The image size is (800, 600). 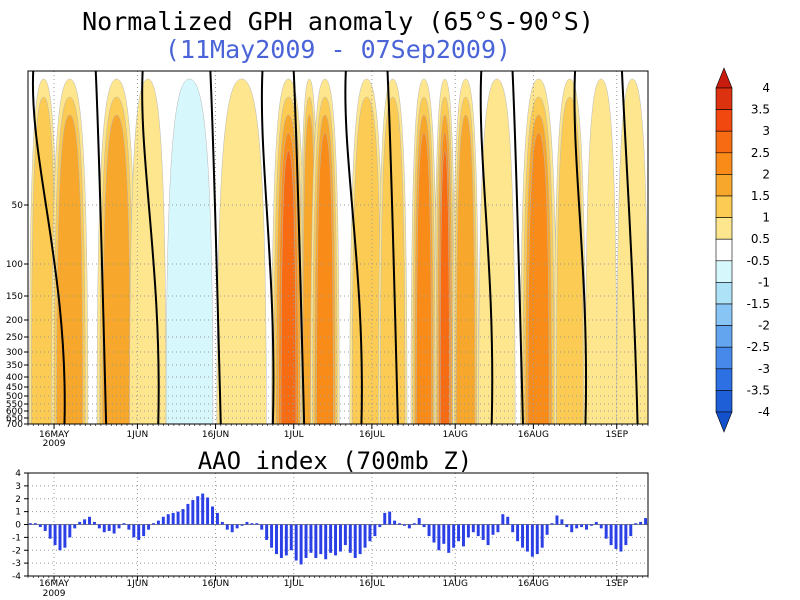 I want to click on colorbar-bottom-triangle, so click(x=724, y=422).